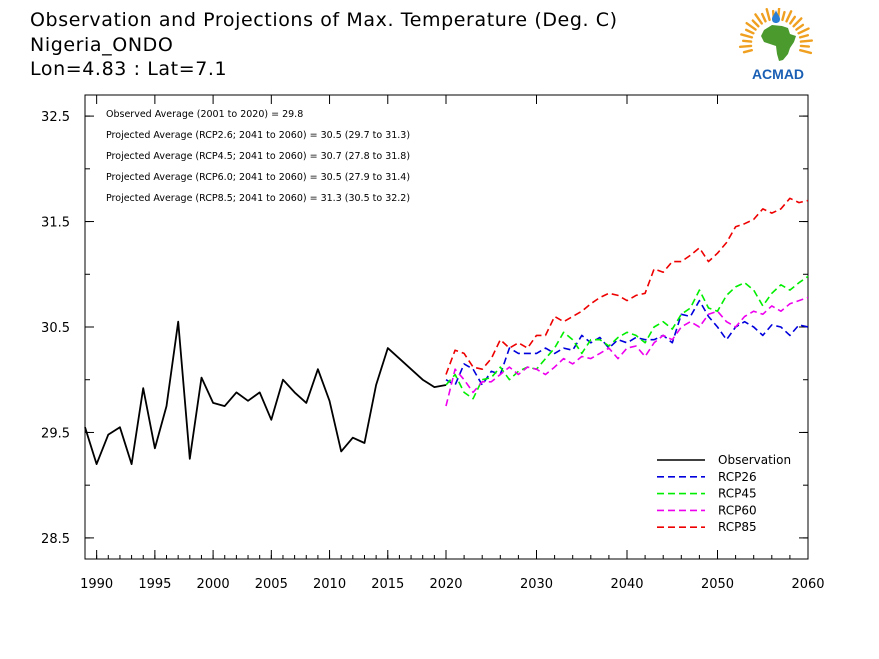  Describe the element at coordinates (271, 584) in the screenshot. I see `x-tick-label: 2005` at that location.